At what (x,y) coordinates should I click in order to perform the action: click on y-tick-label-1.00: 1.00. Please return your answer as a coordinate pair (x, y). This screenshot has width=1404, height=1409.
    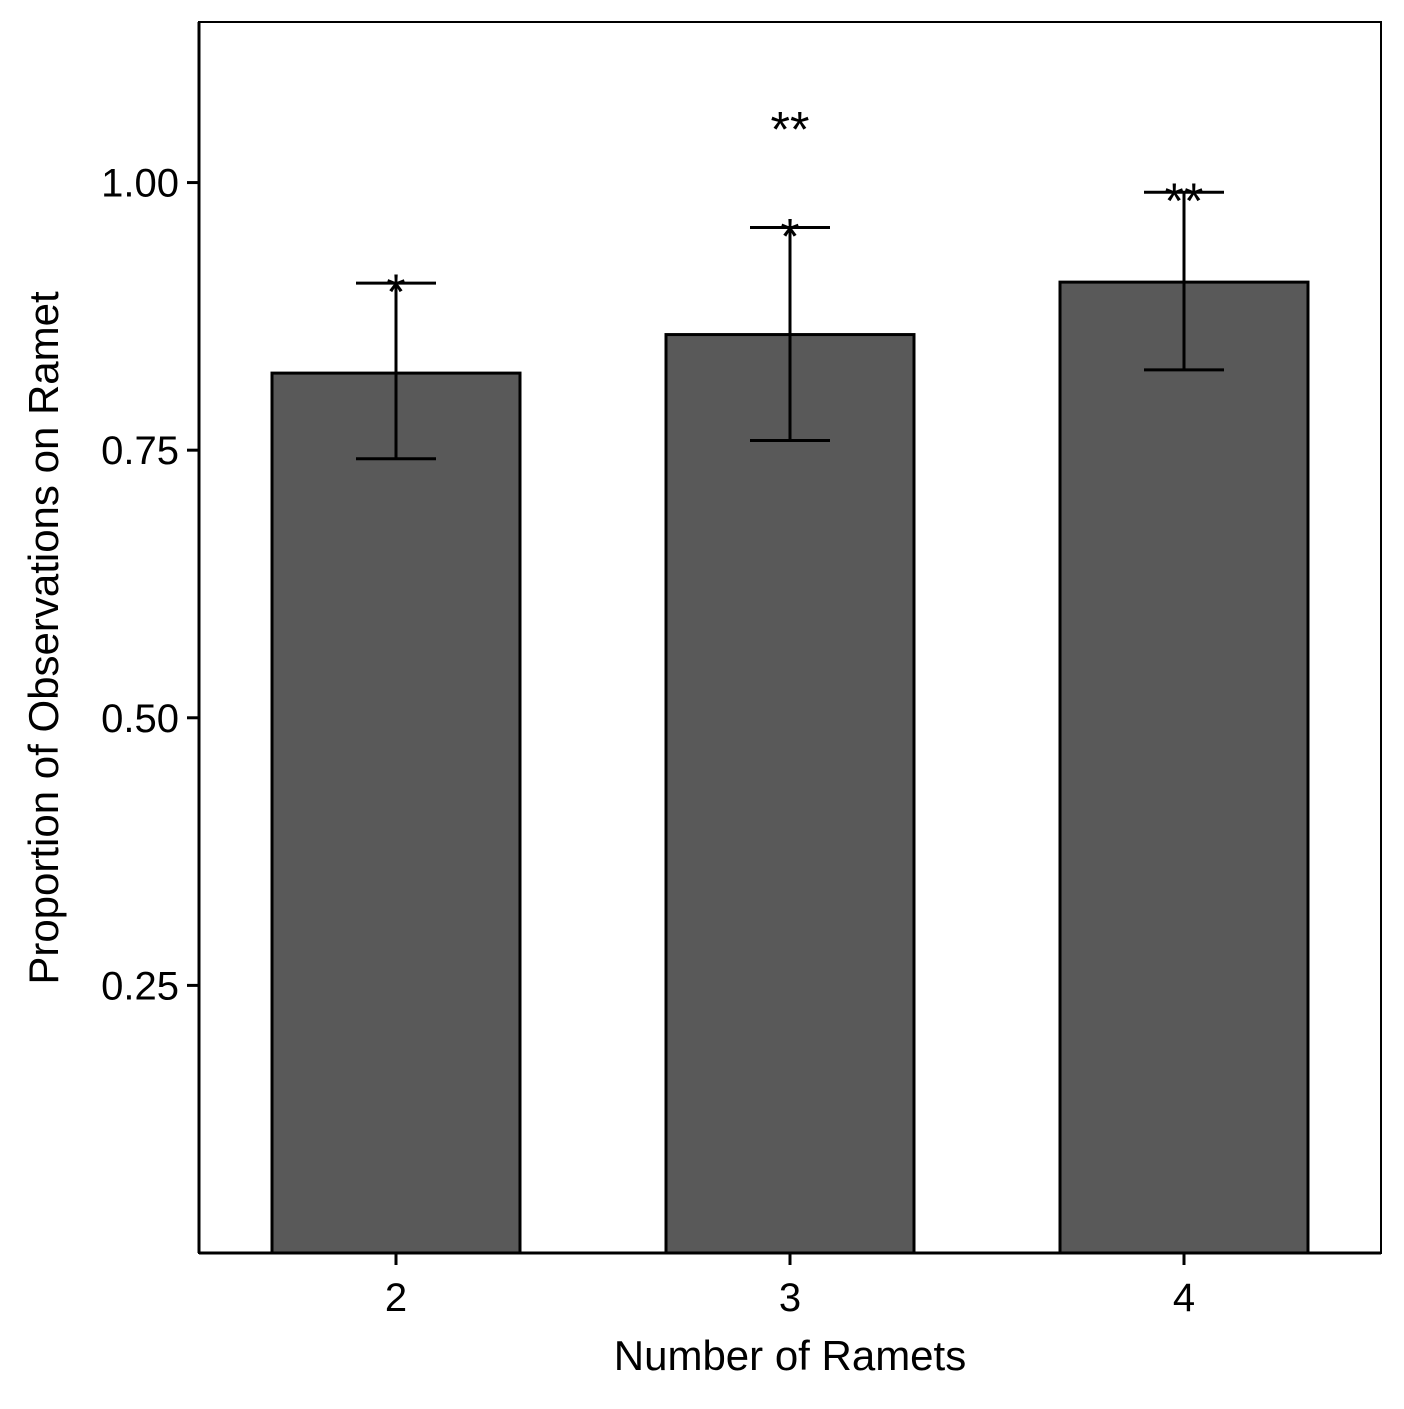
    Looking at the image, I should click on (140, 184).